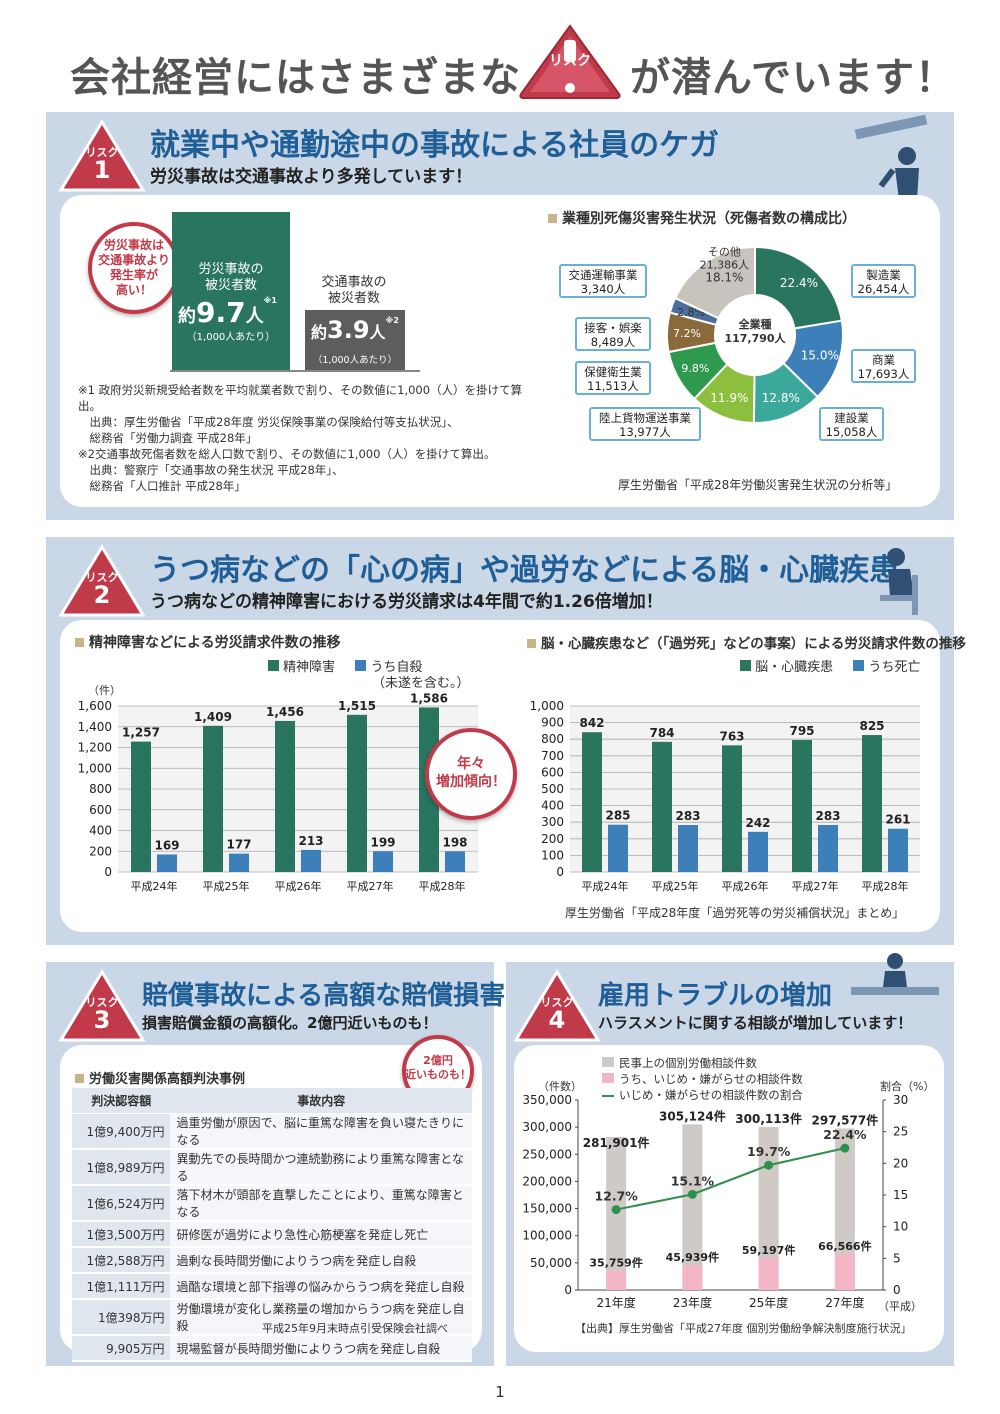 The height and width of the screenshot is (1414, 1000). I want to click on bar-label: 795, so click(801, 731).